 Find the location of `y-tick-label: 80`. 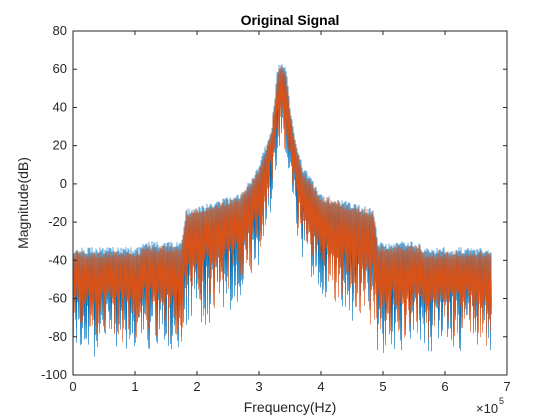

y-tick-label: 80 is located at coordinates (60, 30).